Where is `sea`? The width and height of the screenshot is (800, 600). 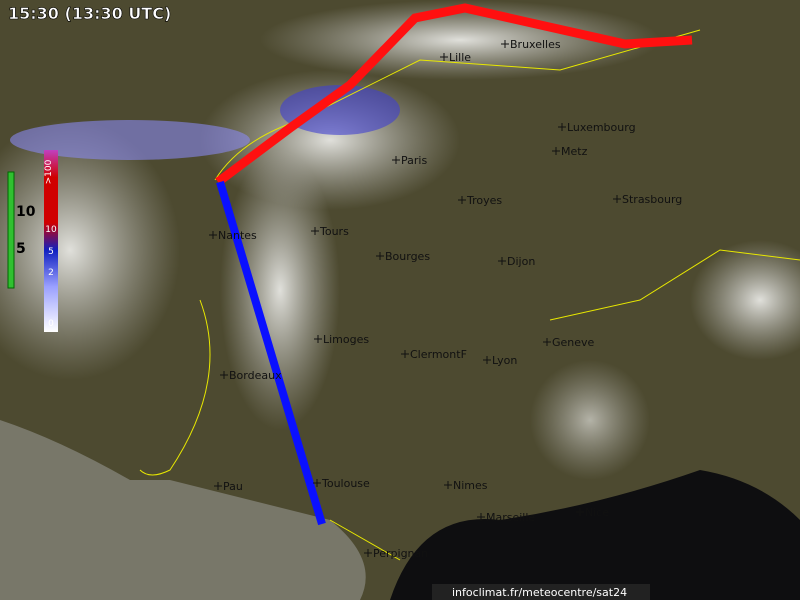 sea is located at coordinates (595, 535).